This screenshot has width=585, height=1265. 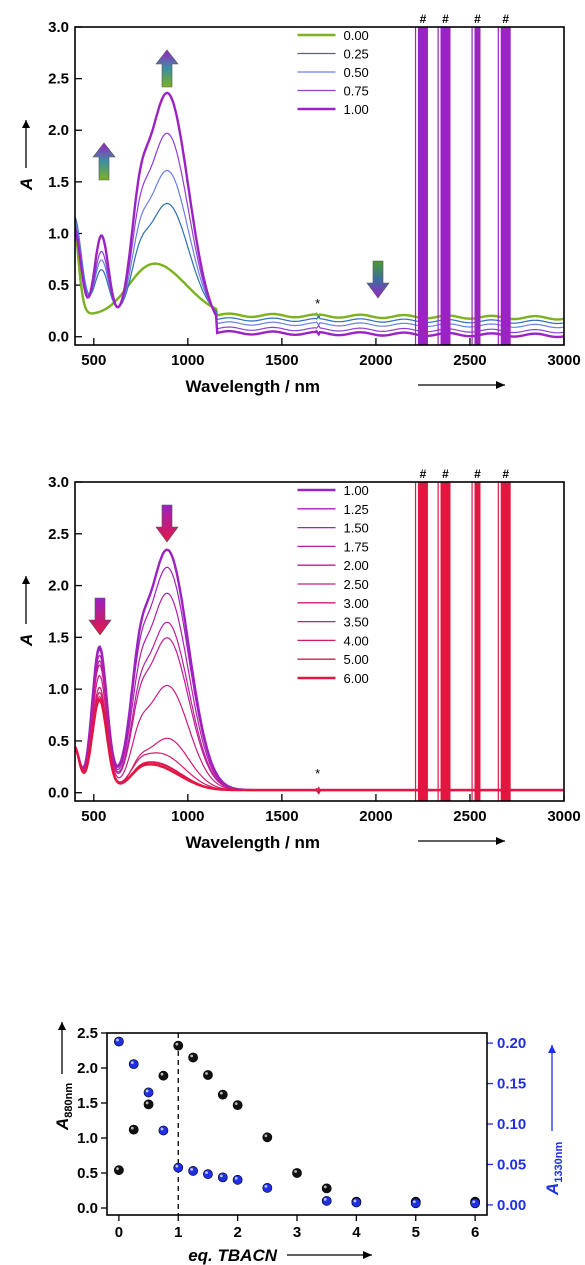 What do you see at coordinates (281, 360) in the screenshot?
I see `x-tick-label: 1500` at bounding box center [281, 360].